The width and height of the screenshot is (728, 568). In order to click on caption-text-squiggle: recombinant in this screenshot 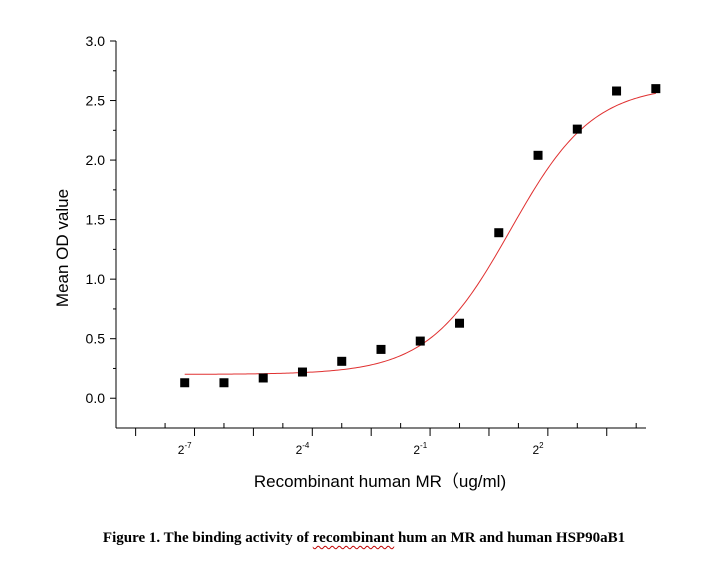, I will do `click(353, 538)`.